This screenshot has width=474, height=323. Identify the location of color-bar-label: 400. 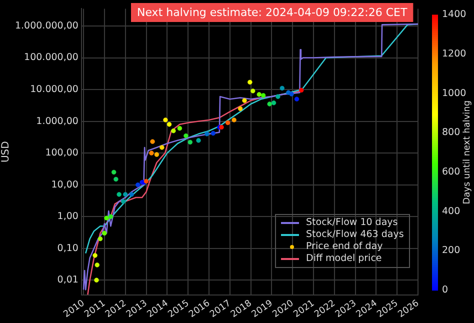
(451, 211).